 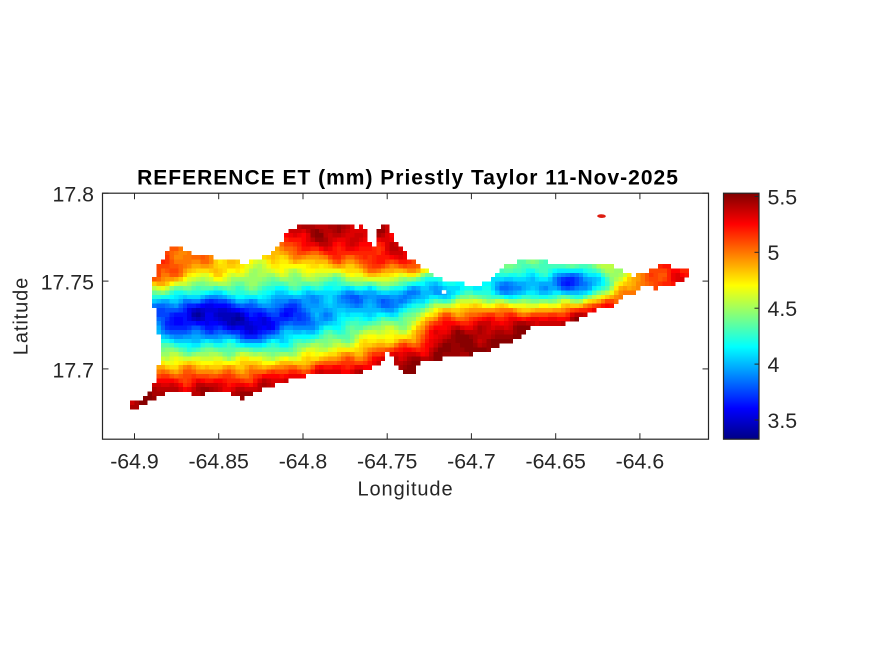 What do you see at coordinates (73, 195) in the screenshot?
I see `svg-text: 17.8` at bounding box center [73, 195].